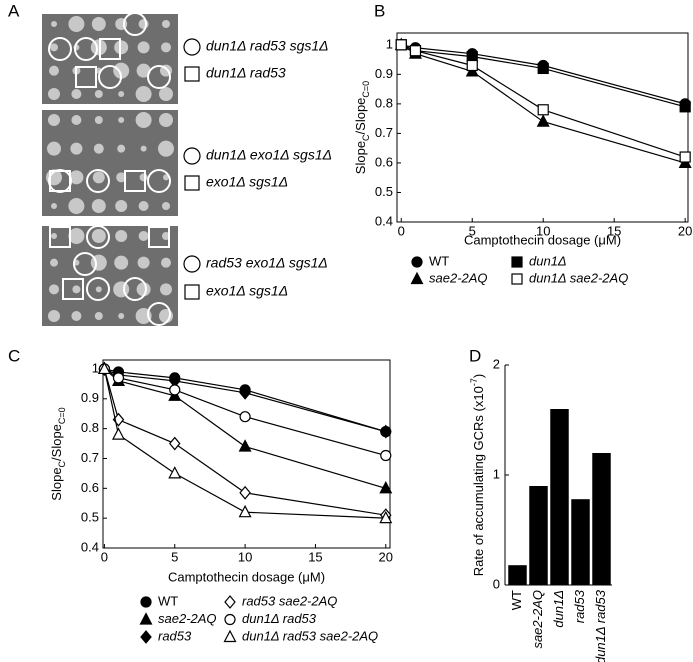 This screenshot has height=662, width=693. I want to click on legend-circle, so click(192, 156).